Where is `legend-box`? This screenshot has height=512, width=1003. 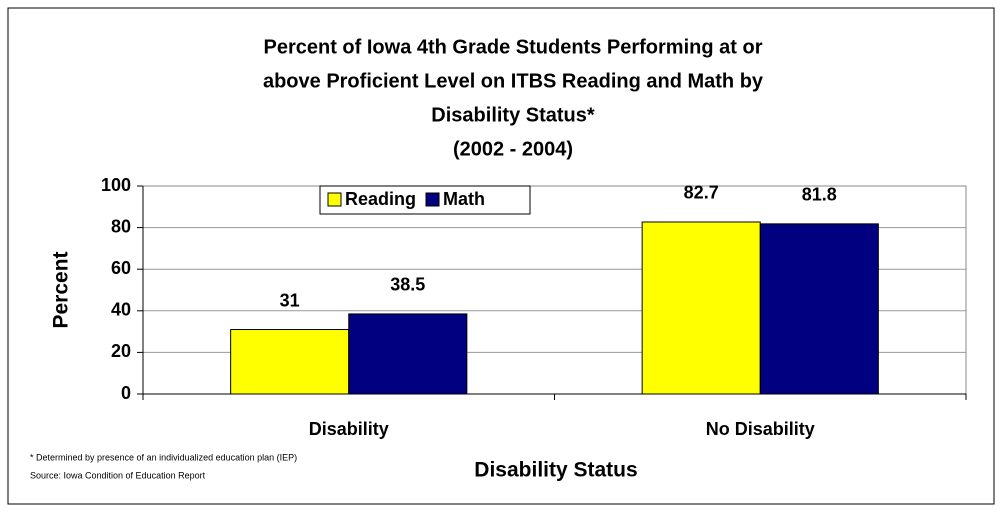
legend-box is located at coordinates (425, 200).